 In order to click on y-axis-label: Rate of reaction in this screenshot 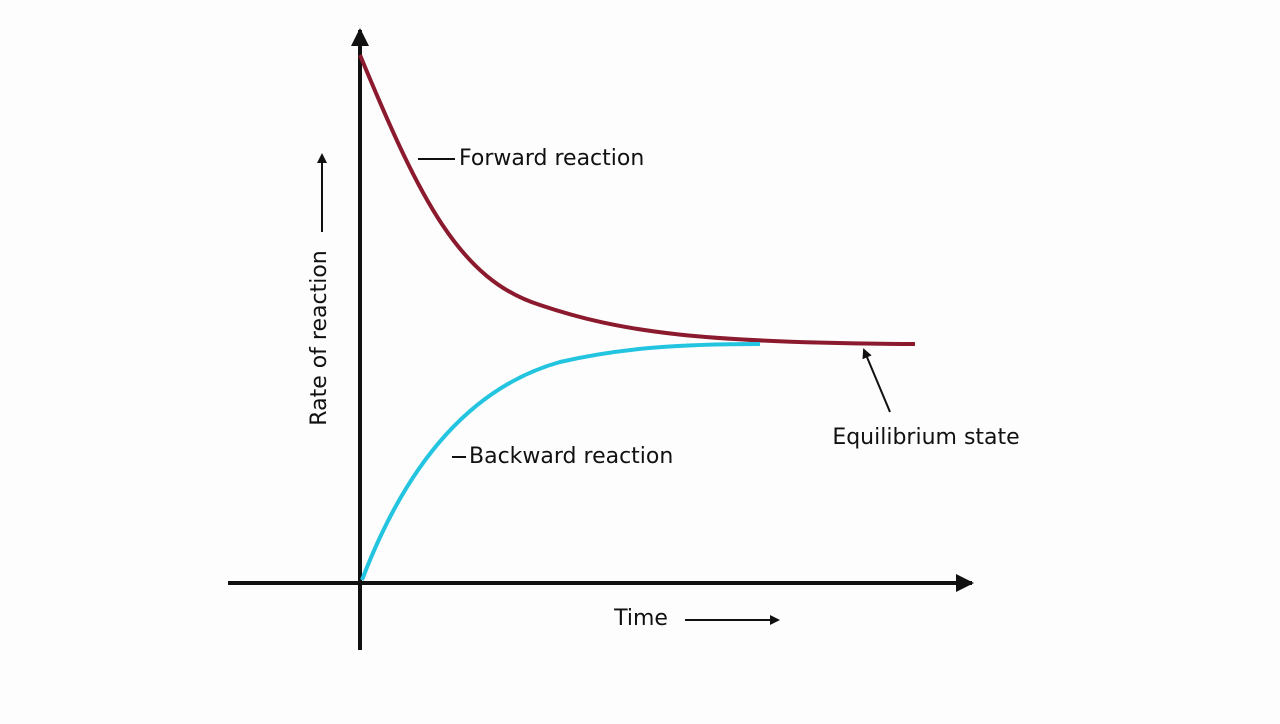, I will do `click(319, 337)`.